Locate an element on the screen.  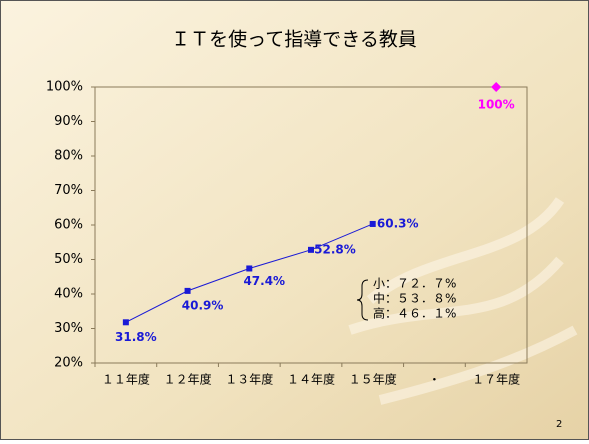
page-number: 2 is located at coordinates (559, 424).